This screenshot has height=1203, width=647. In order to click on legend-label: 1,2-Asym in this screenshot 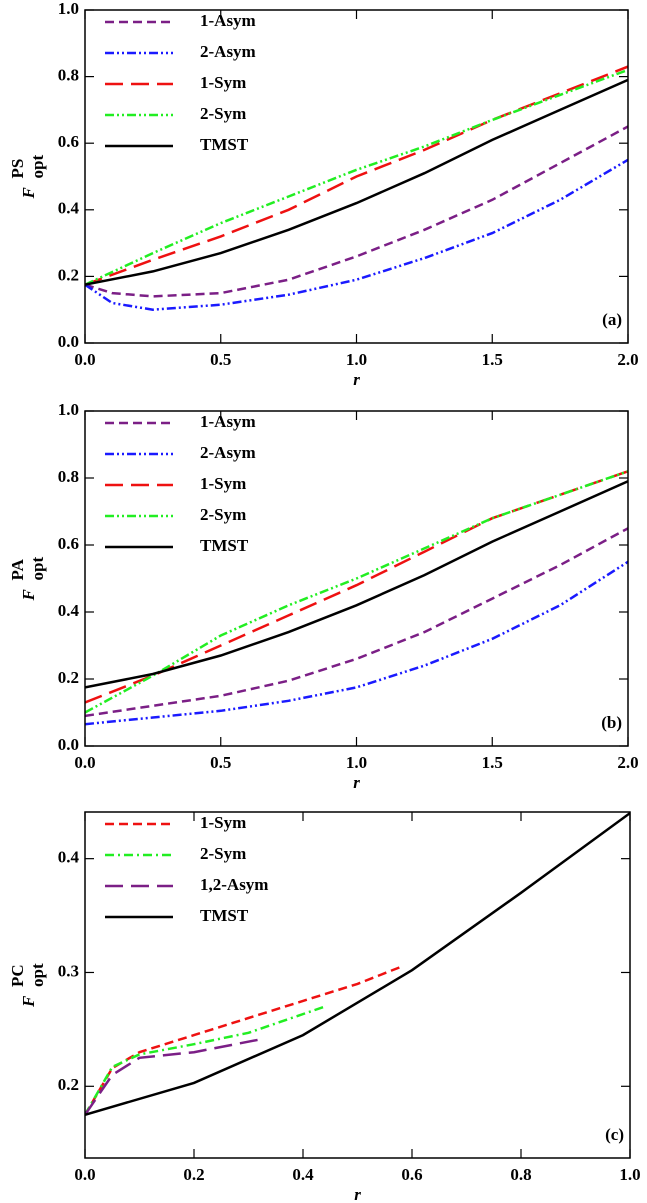, I will do `click(234, 884)`.